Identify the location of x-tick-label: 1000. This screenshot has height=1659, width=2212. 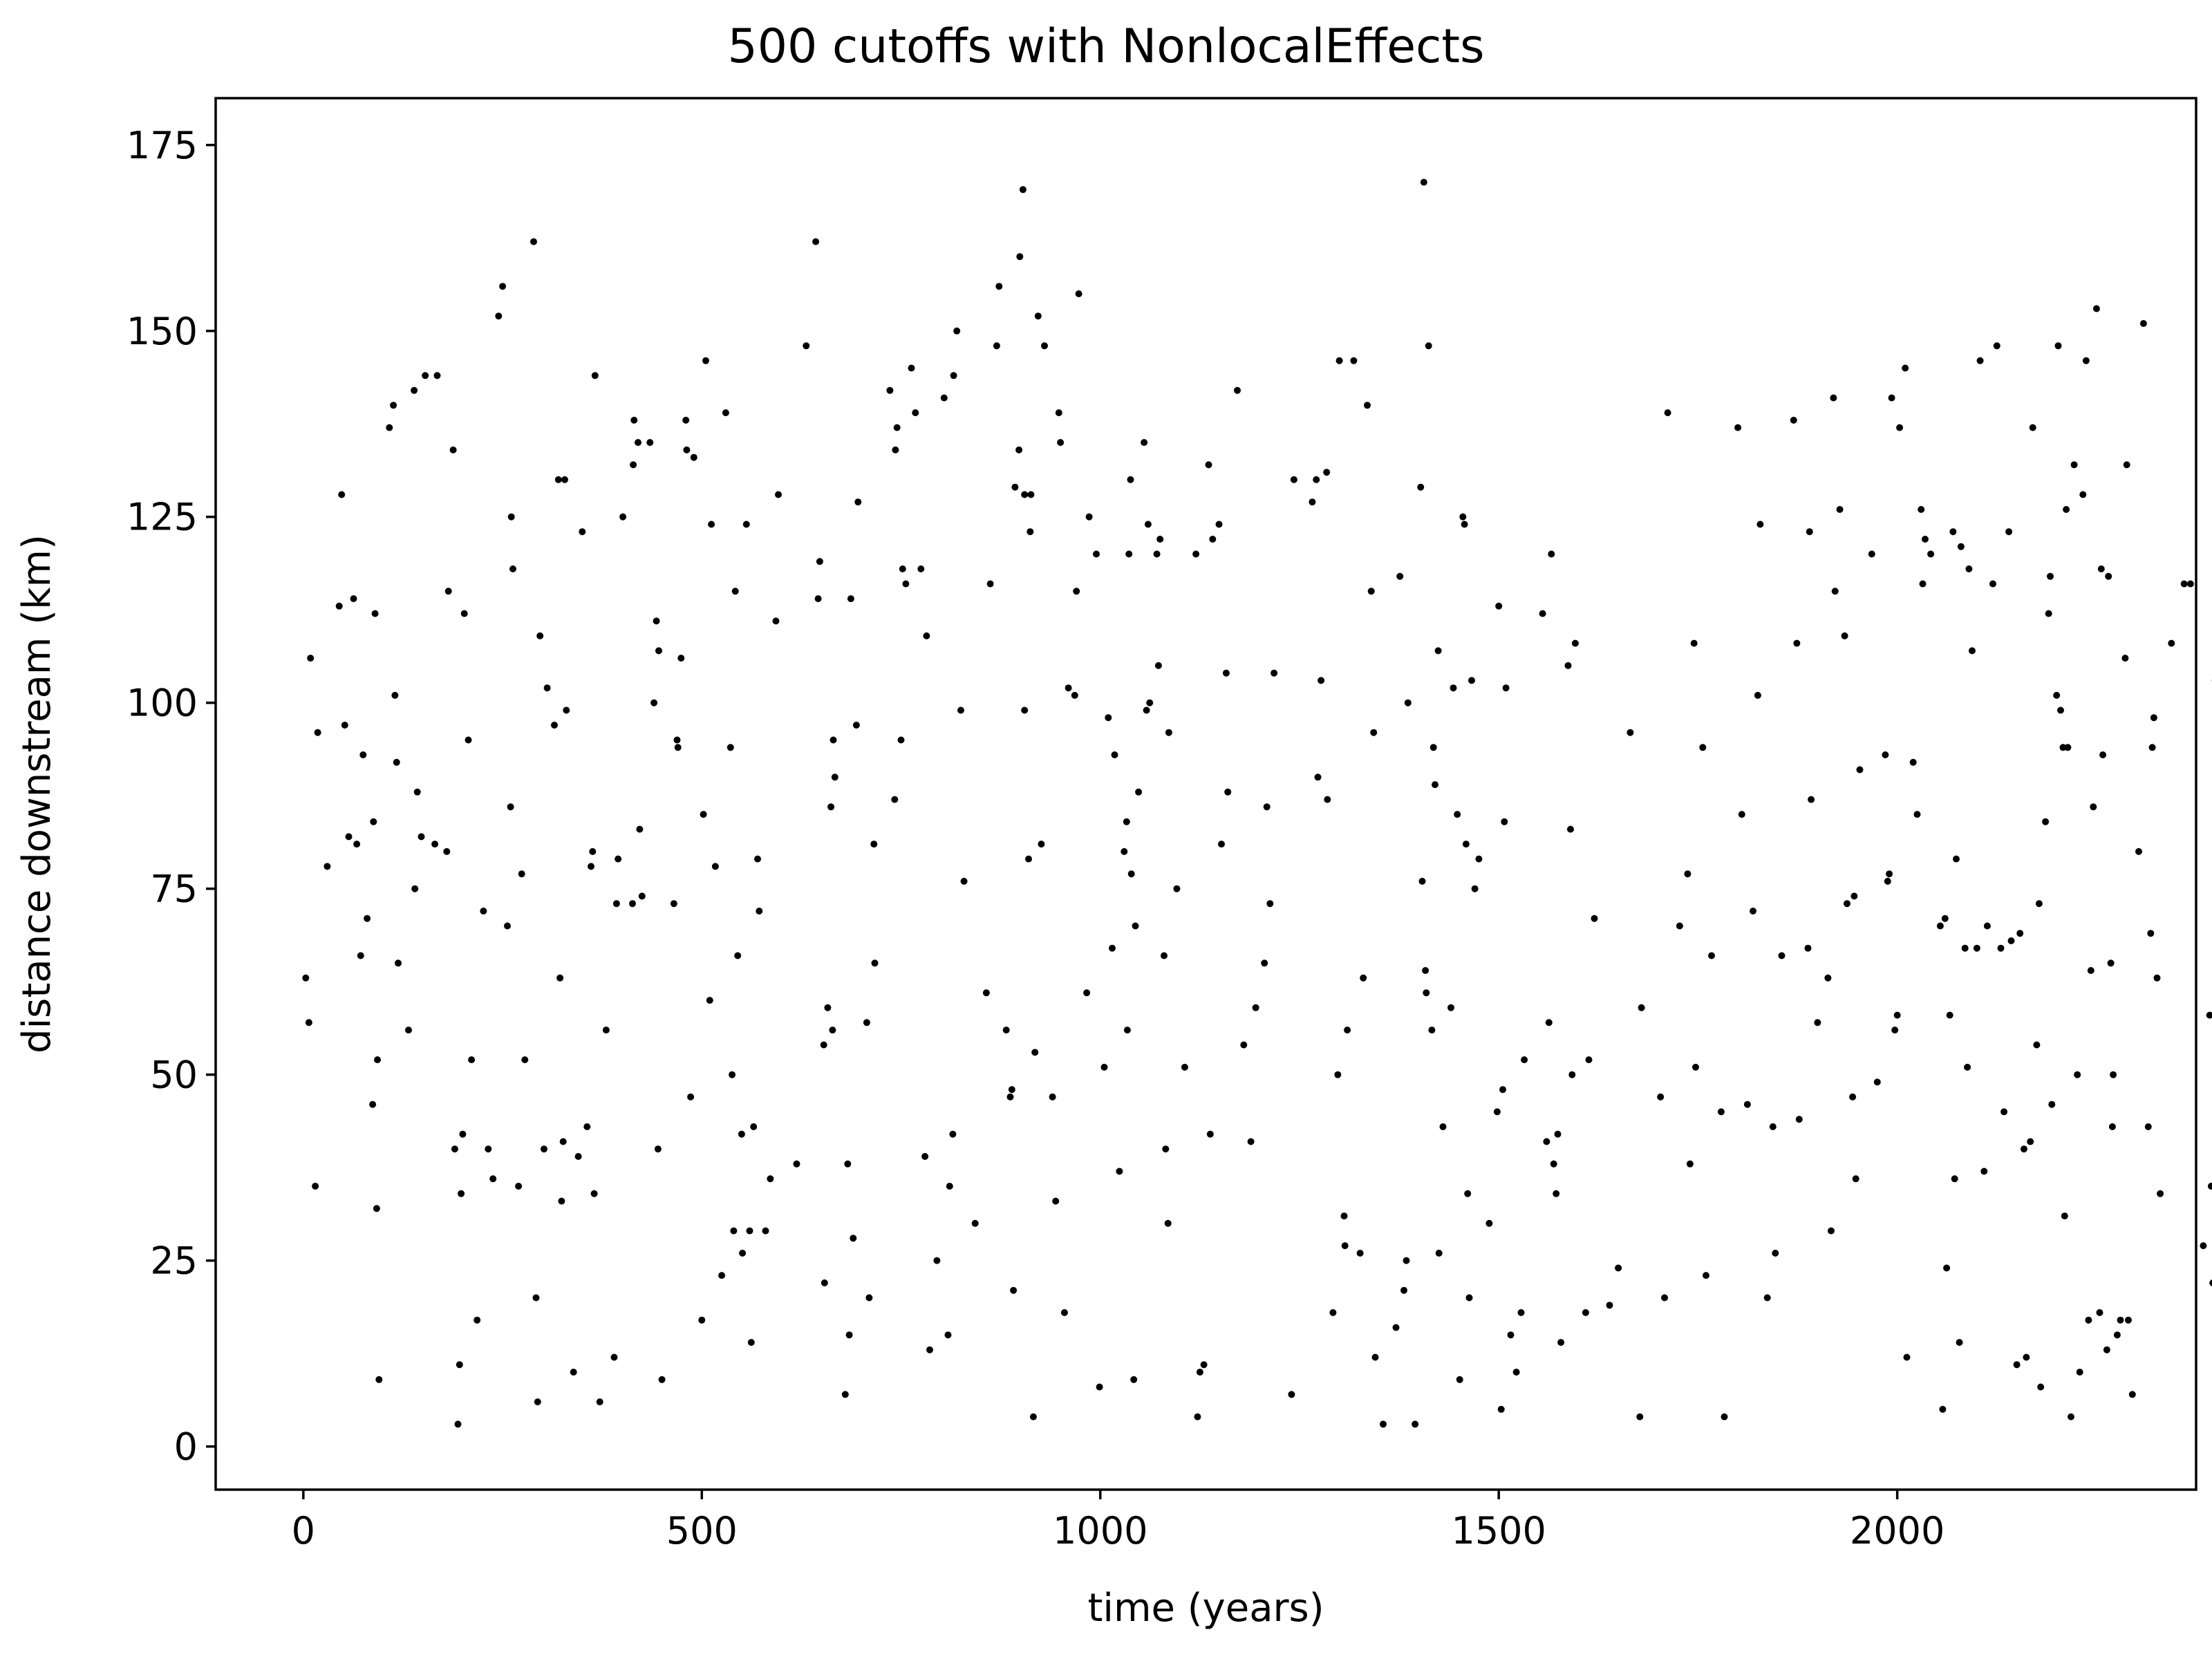
(1100, 1531).